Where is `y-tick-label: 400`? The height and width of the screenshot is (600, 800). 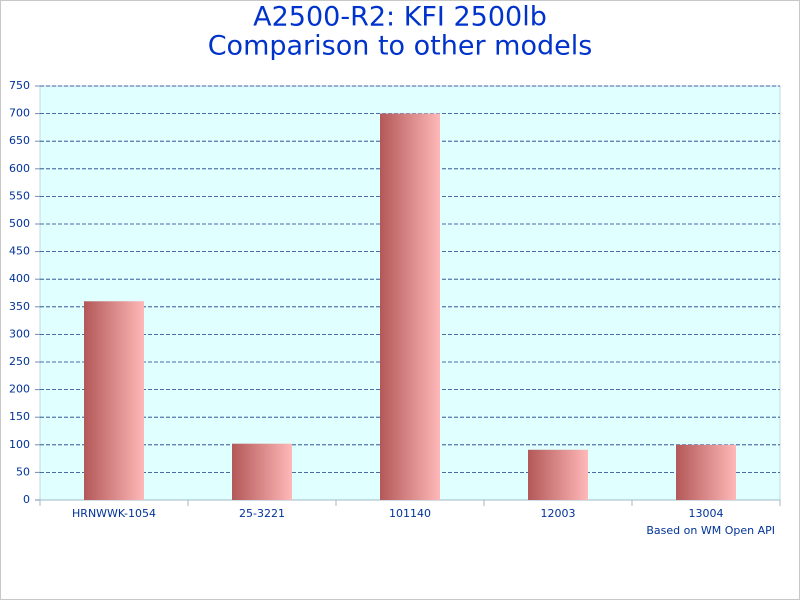 y-tick-label: 400 is located at coordinates (19, 278).